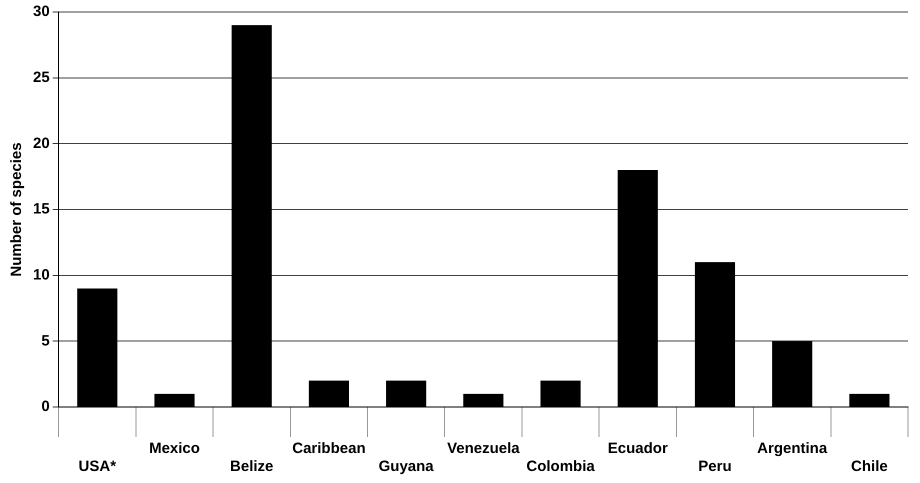 This screenshot has height=483, width=920. I want to click on x-tick-label: Belize, so click(252, 467).